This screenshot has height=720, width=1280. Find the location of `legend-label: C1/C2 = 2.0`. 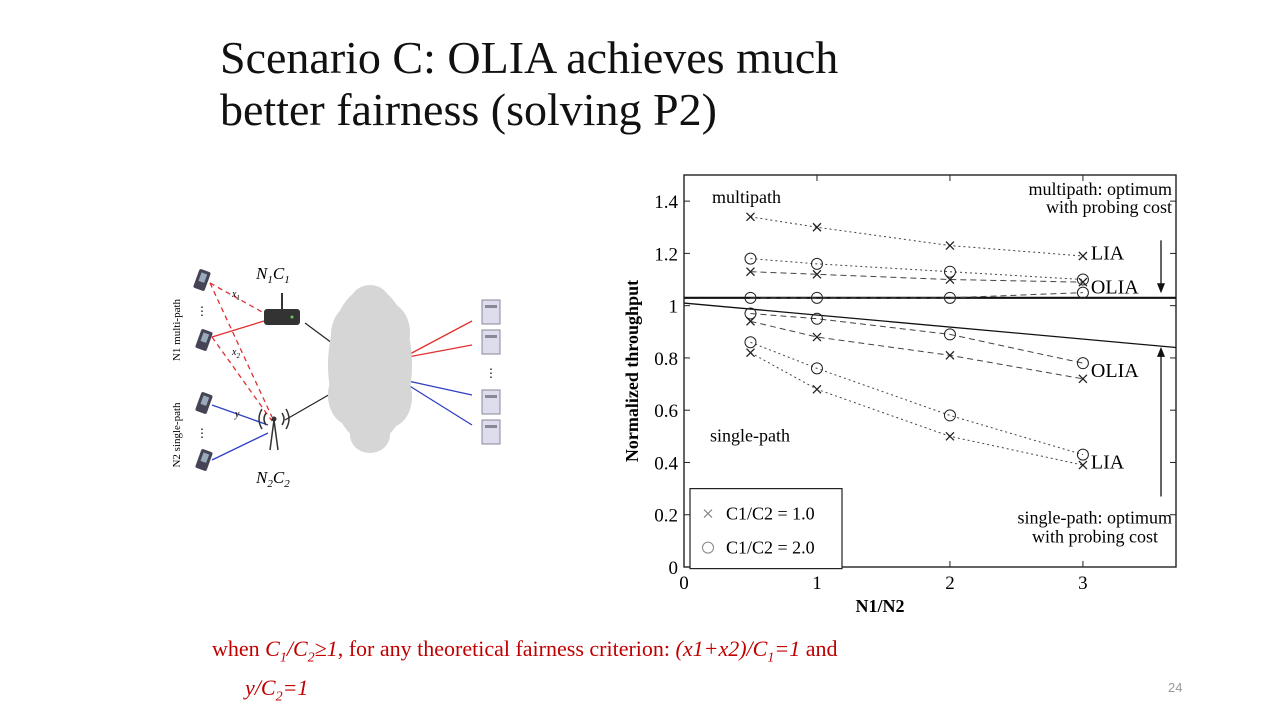

legend-label: C1/C2 = 2.0 is located at coordinates (770, 548).